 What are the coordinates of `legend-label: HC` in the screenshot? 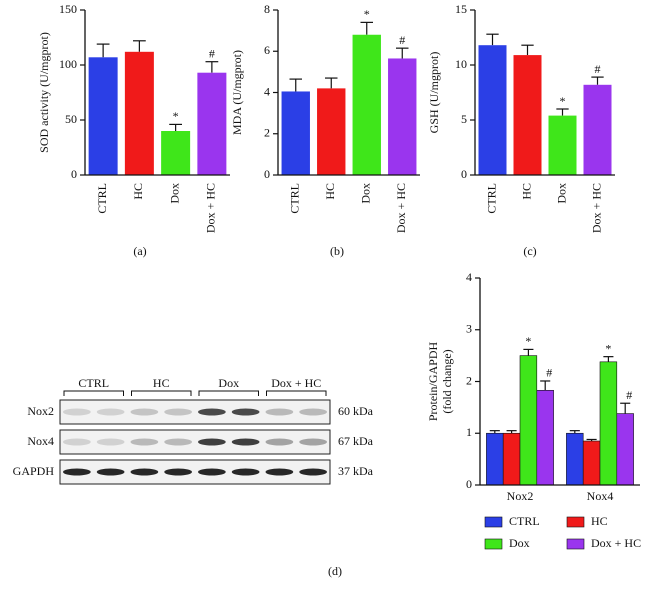 It's located at (599, 521).